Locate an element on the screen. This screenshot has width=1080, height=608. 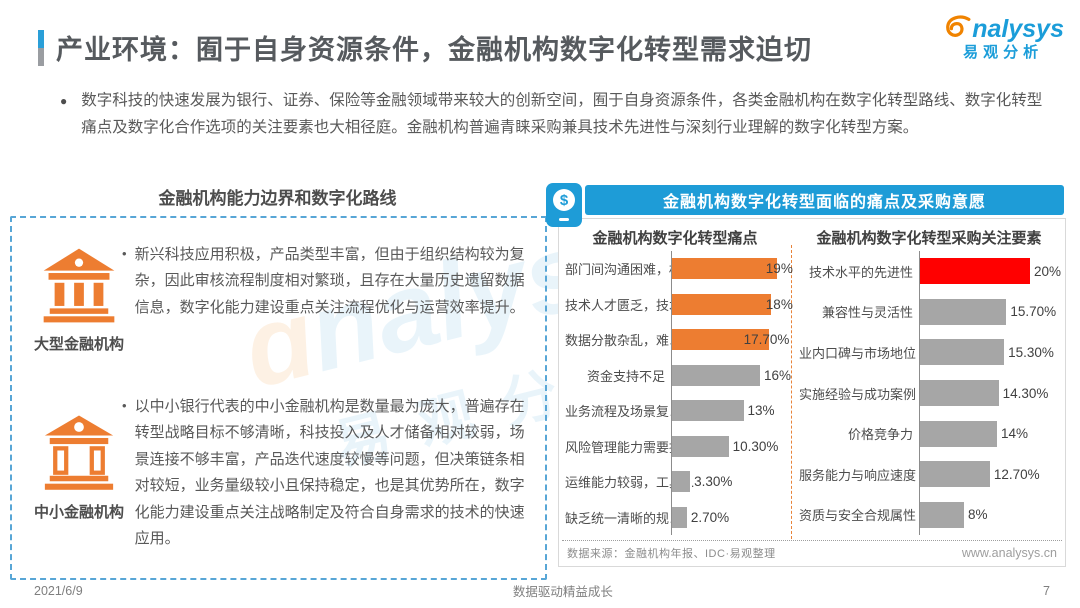
chart-row: 资质与安全合规属性 8% is located at coordinates (930, 515).